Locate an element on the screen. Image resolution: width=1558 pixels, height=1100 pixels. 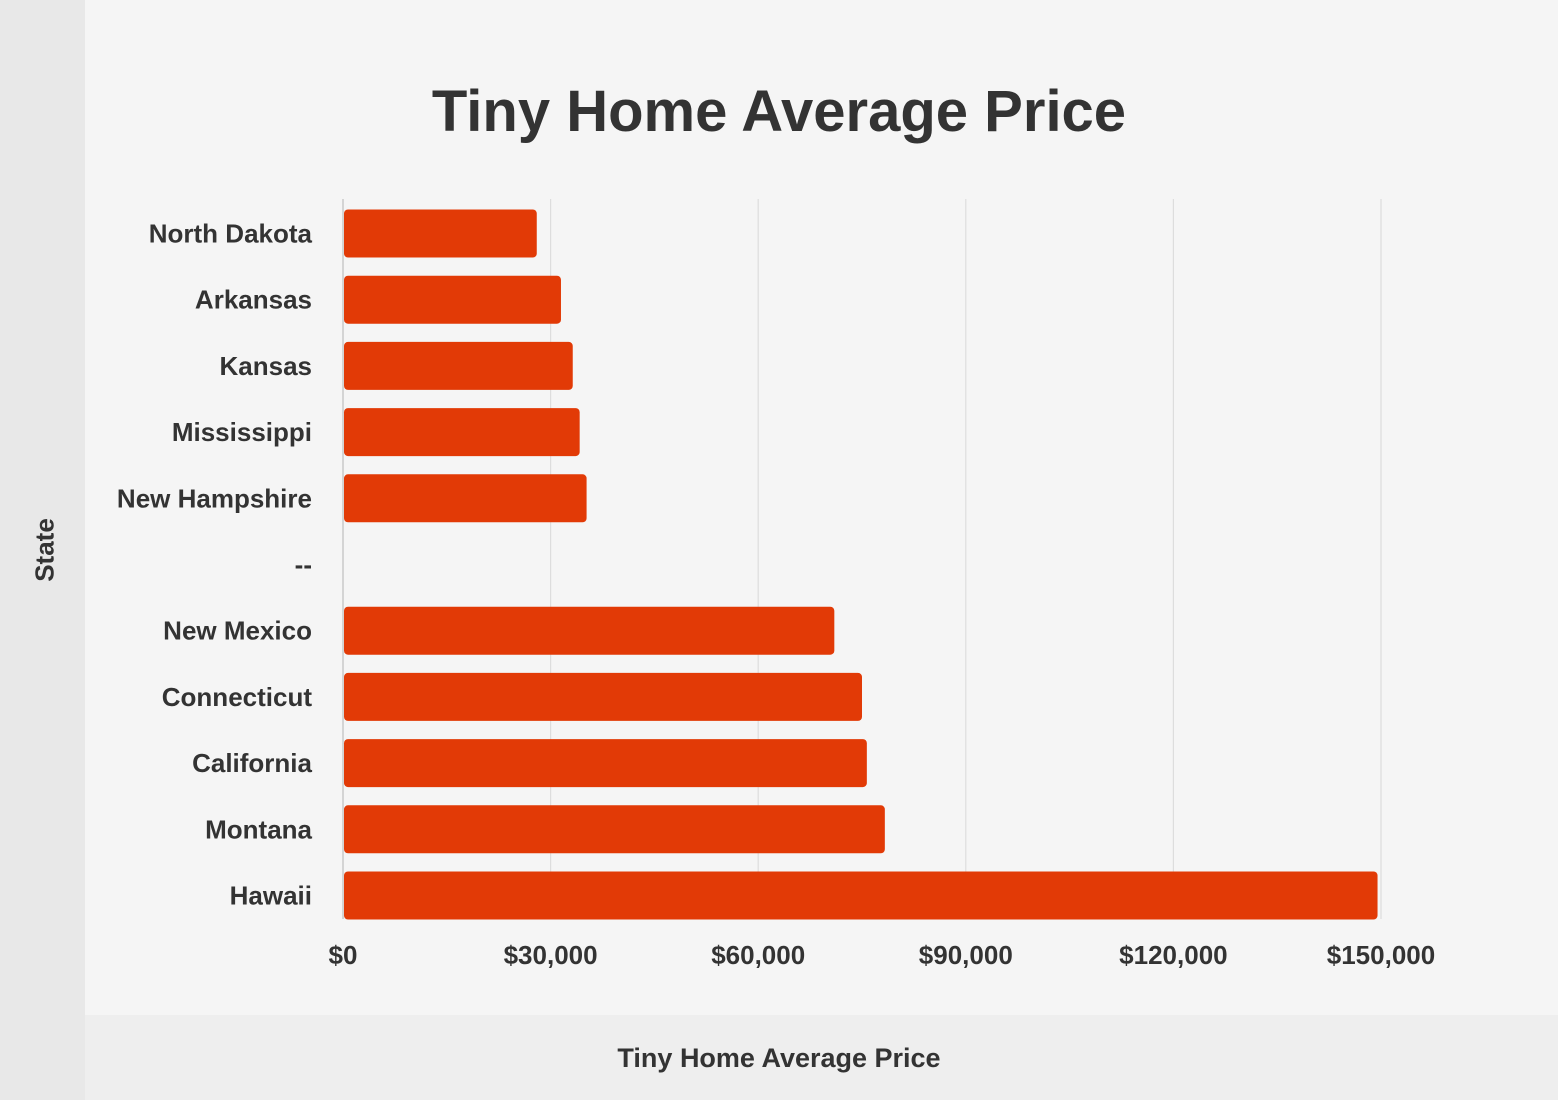
x-tick-label: $90,000 is located at coordinates (966, 955).